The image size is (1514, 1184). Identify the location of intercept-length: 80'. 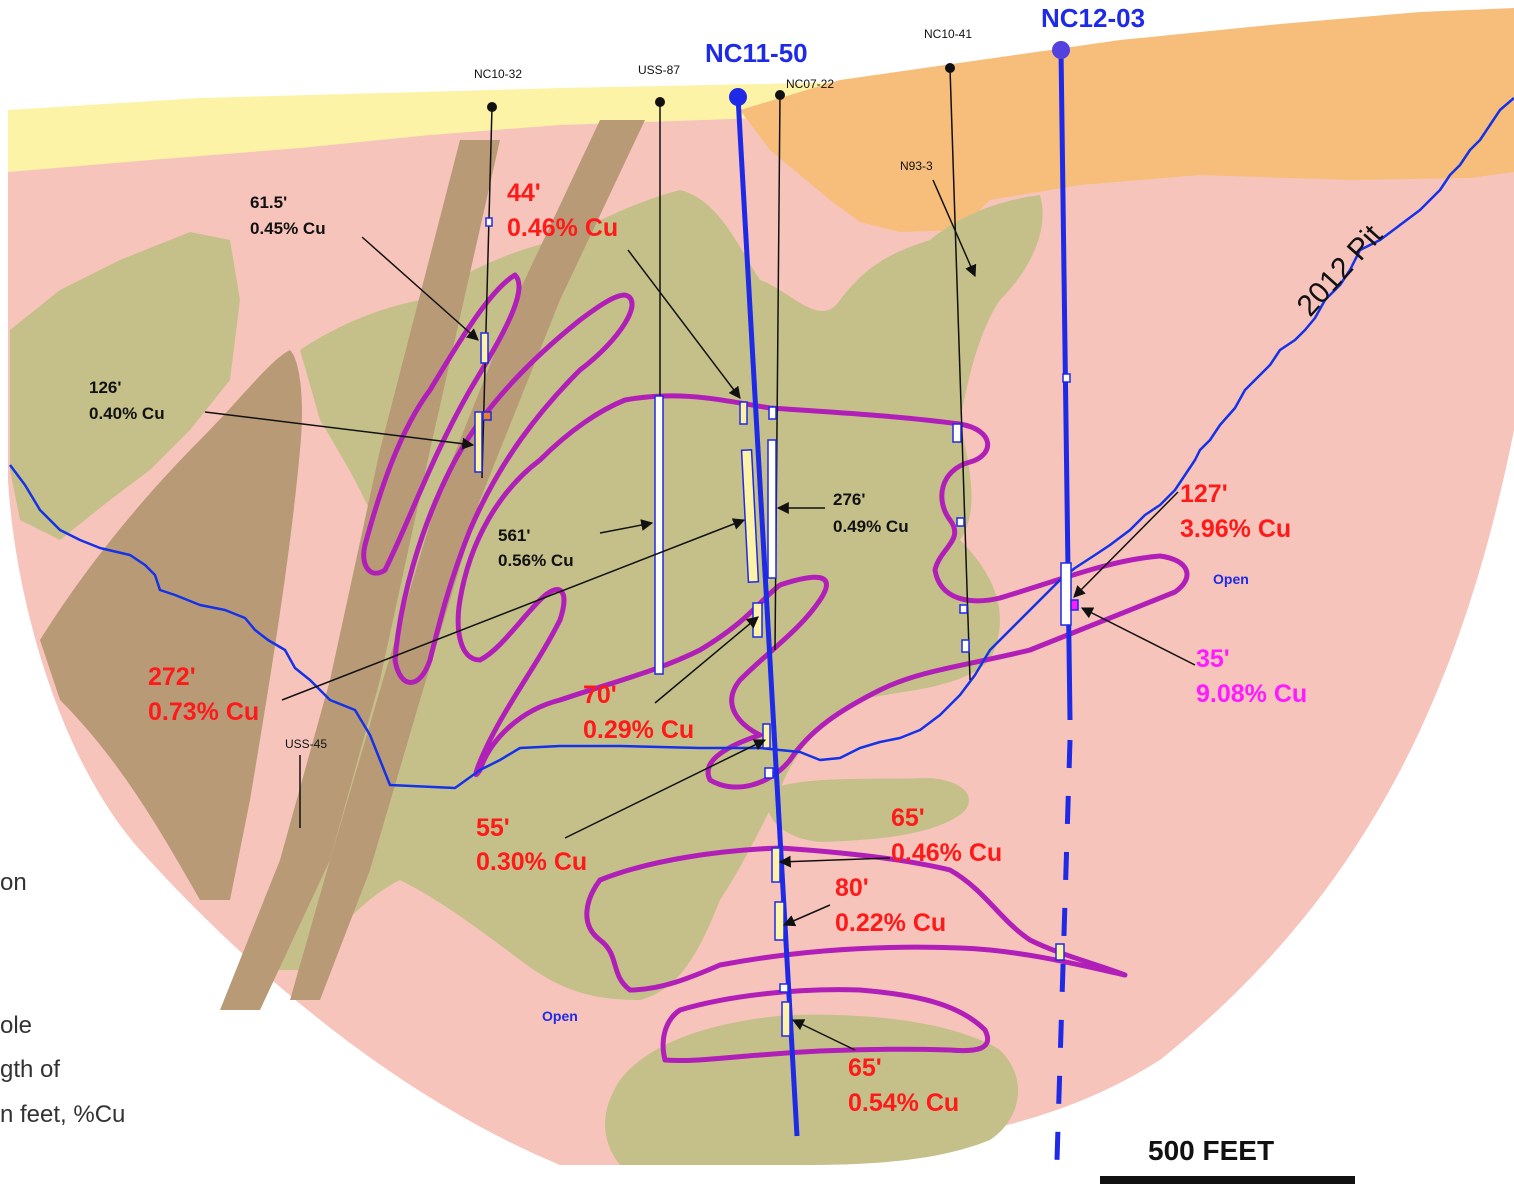
(852, 888).